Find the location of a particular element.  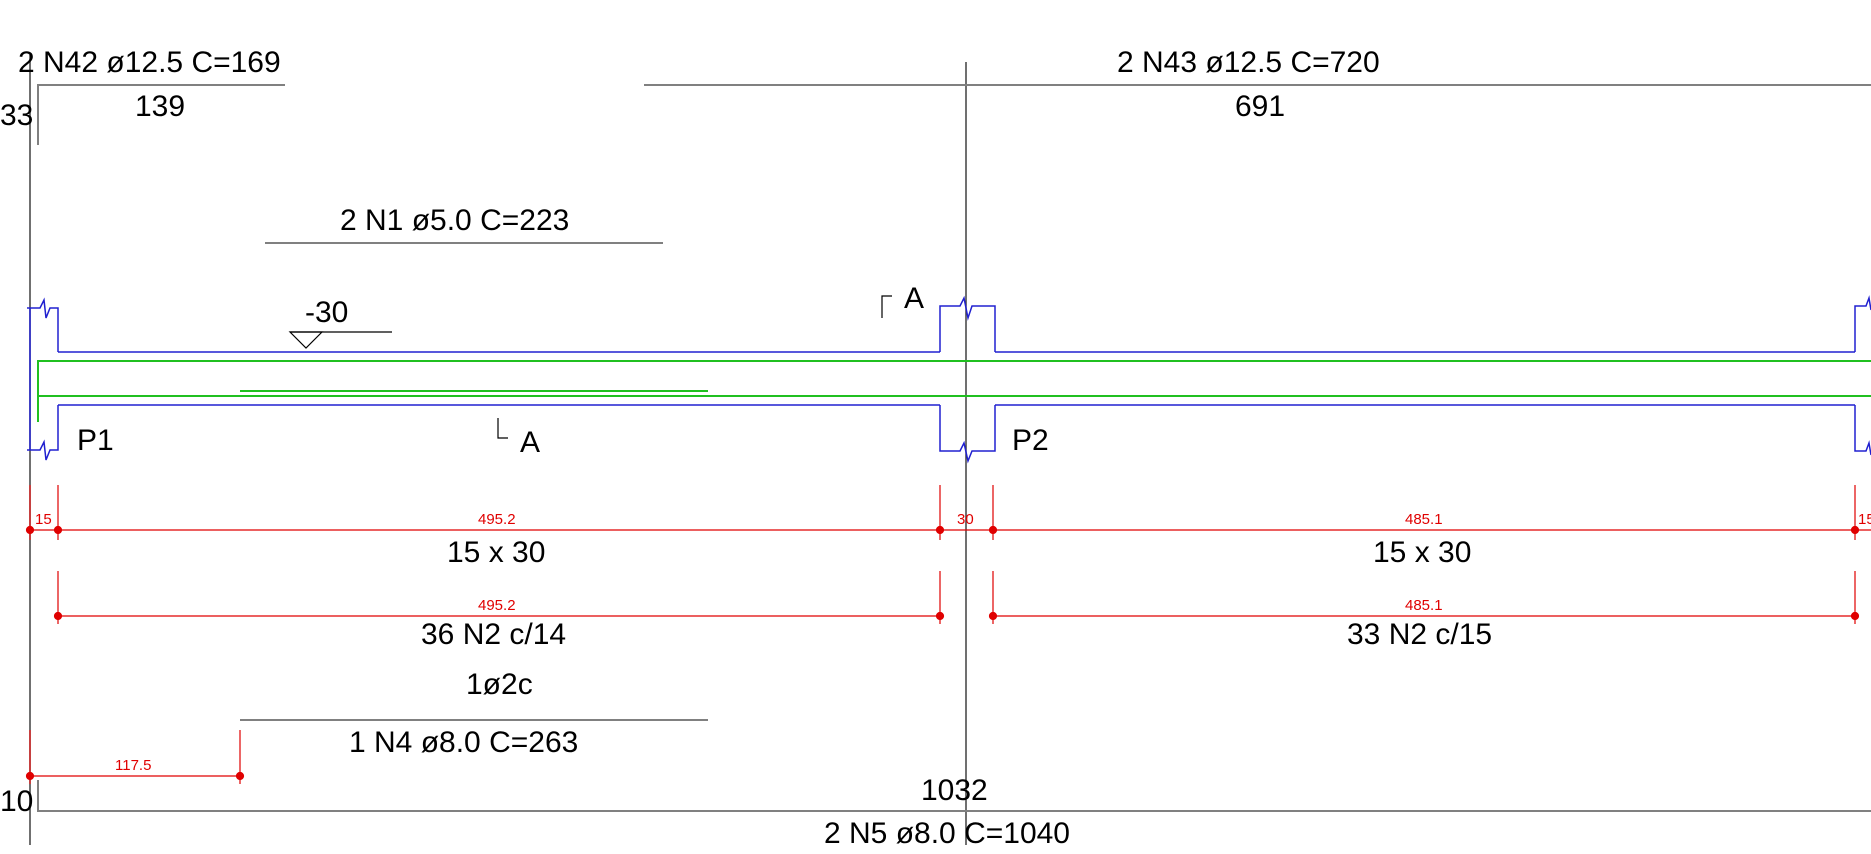

span-dimensions is located at coordinates (948, 512).